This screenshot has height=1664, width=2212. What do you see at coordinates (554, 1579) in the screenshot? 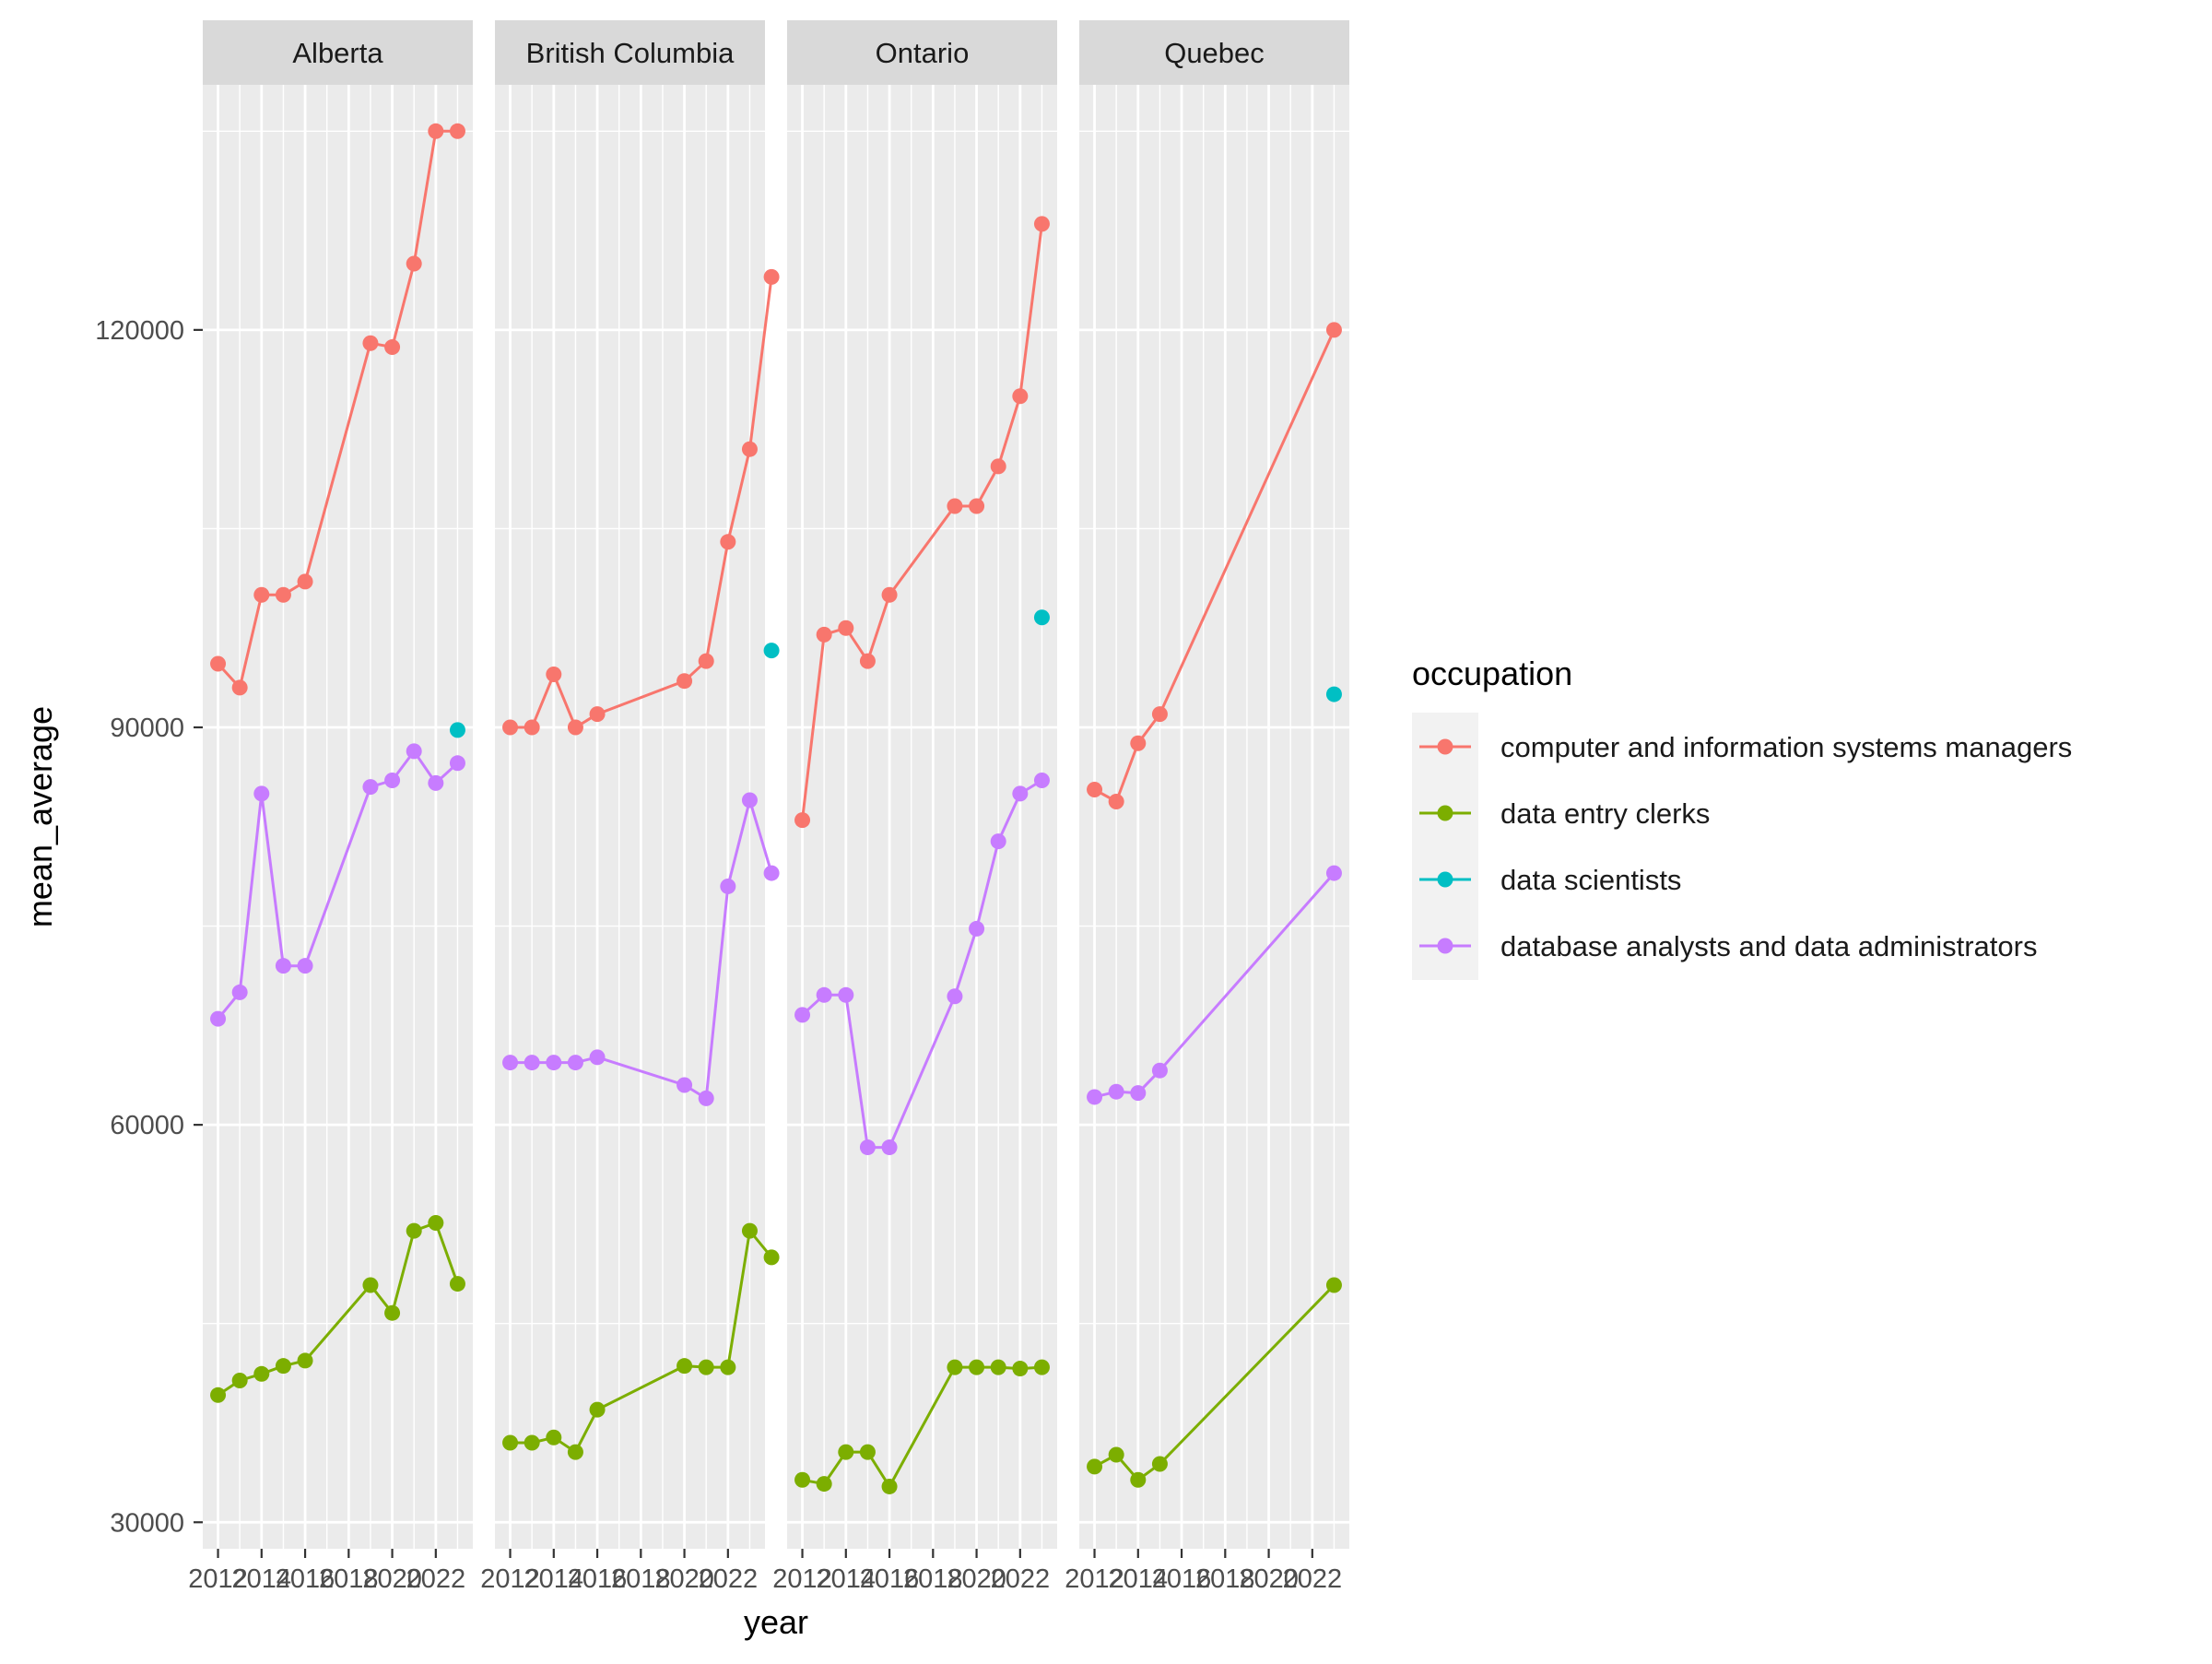
I see `x-tick-label: 2014` at bounding box center [554, 1579].